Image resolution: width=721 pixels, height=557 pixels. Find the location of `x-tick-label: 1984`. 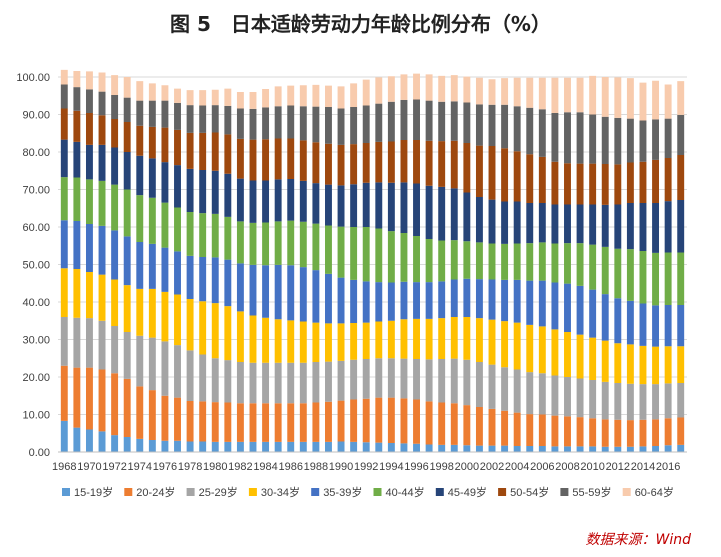

x-tick-label: 1984 is located at coordinates (265, 467).